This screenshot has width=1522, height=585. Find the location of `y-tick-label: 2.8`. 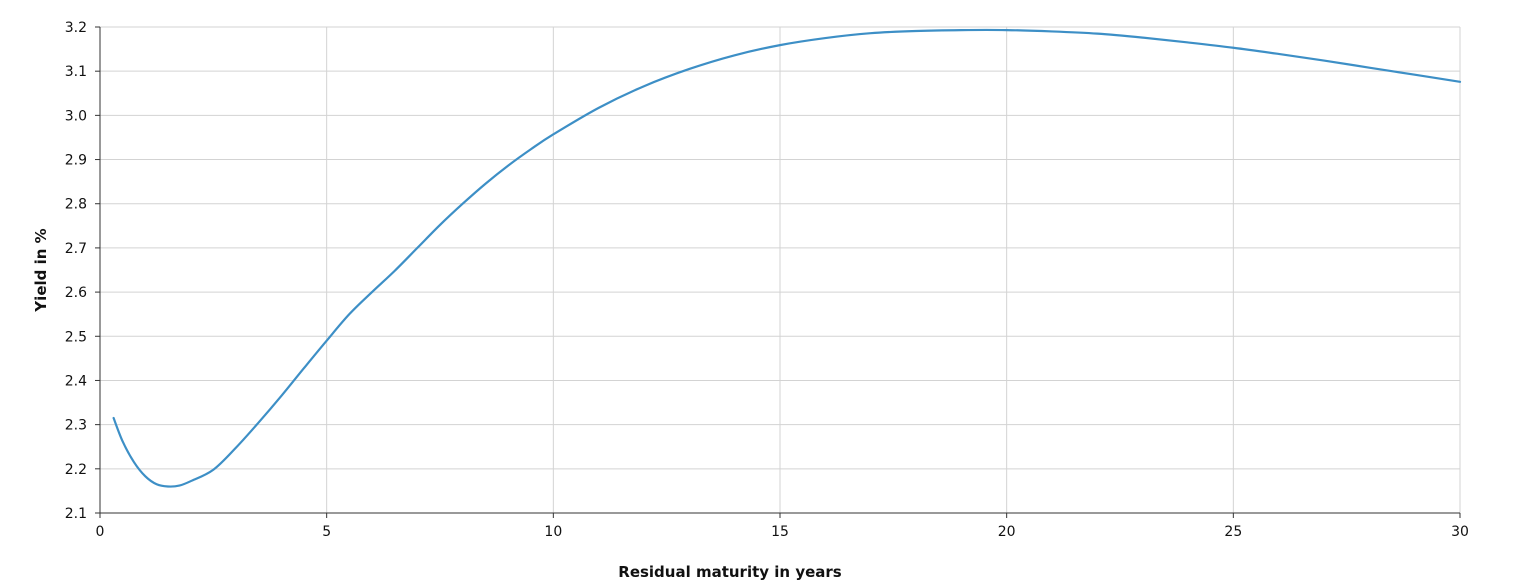

y-tick-label: 2.8 is located at coordinates (76, 205).